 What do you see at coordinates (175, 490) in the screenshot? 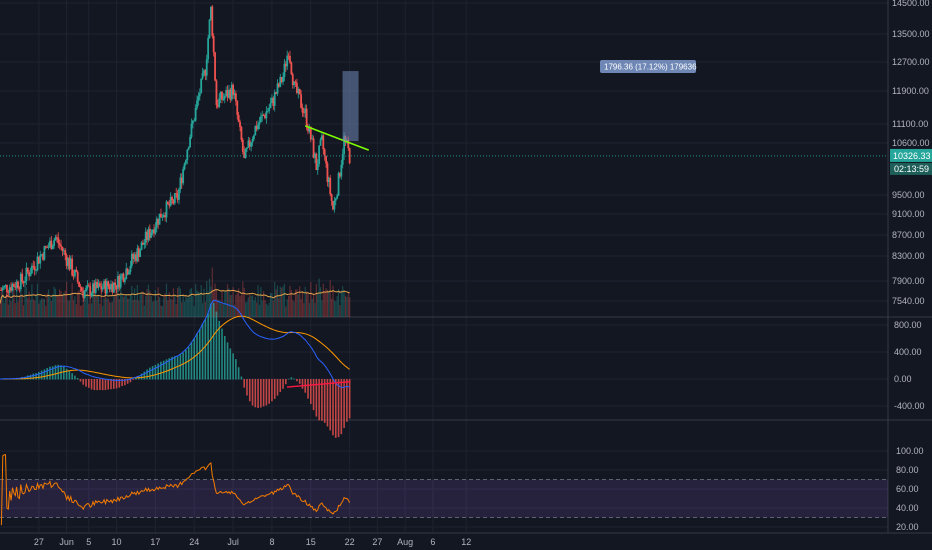
I see `rsi-line` at bounding box center [175, 490].